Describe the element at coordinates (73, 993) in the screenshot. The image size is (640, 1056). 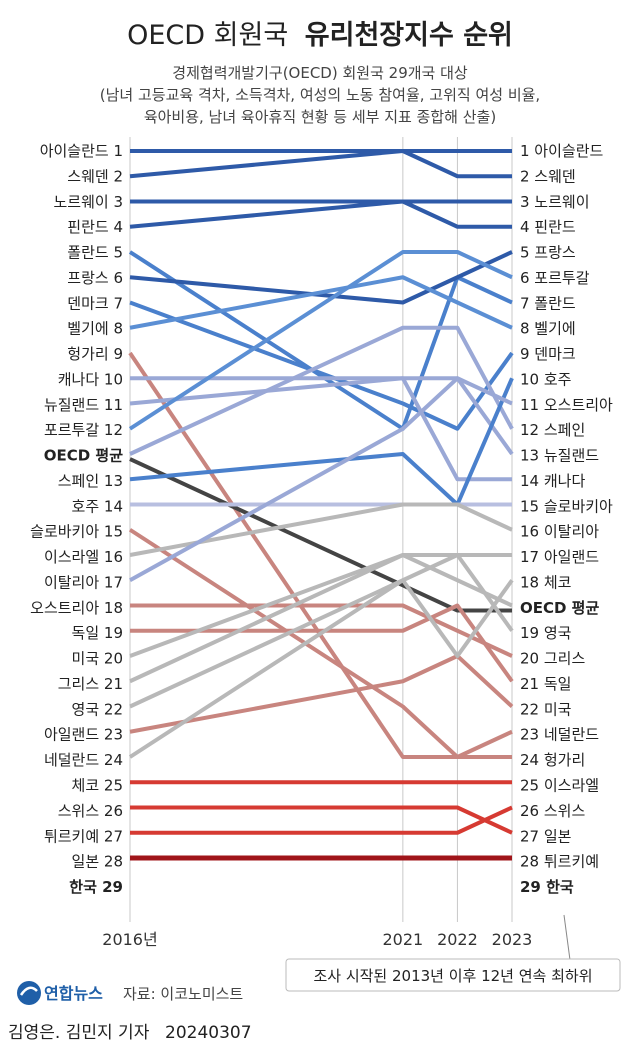
I see `logo-text: 연합뉴스` at that location.